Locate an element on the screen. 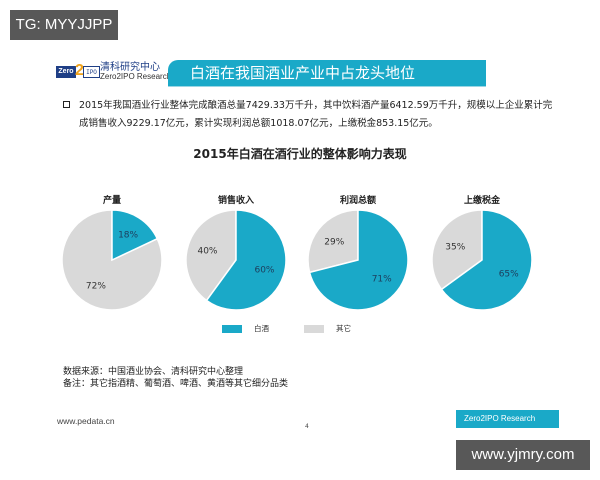 This screenshot has width=600, height=480. slice-label-baijiu: 60% is located at coordinates (264, 270).